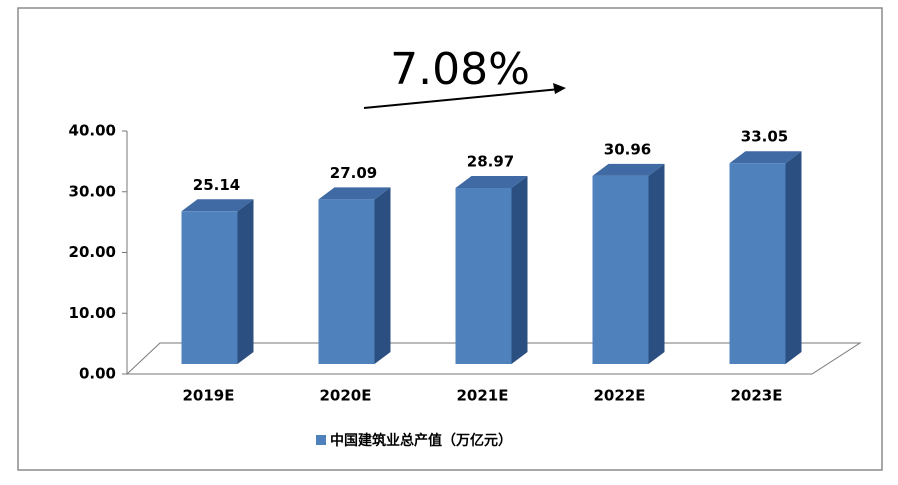  I want to click on legend-swatch, so click(321, 440).